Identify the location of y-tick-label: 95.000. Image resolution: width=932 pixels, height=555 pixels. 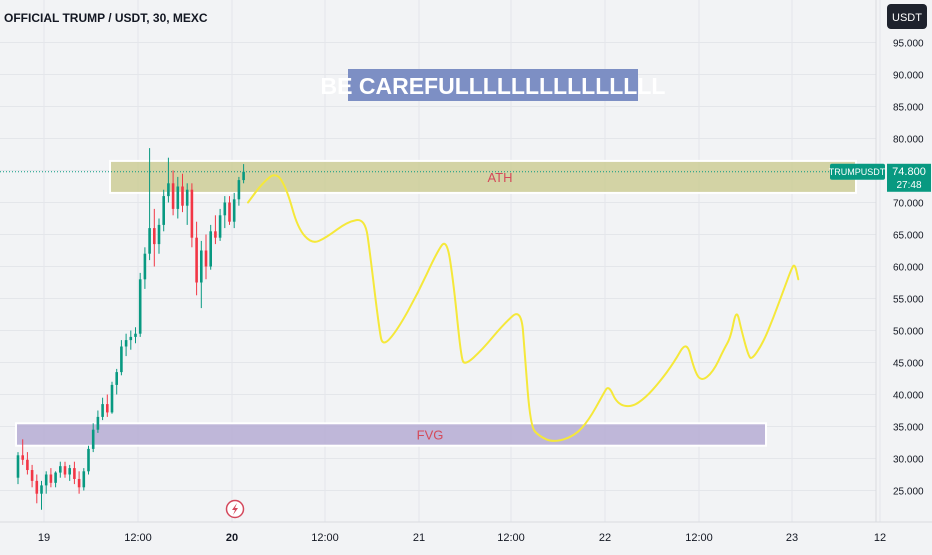
(908, 44).